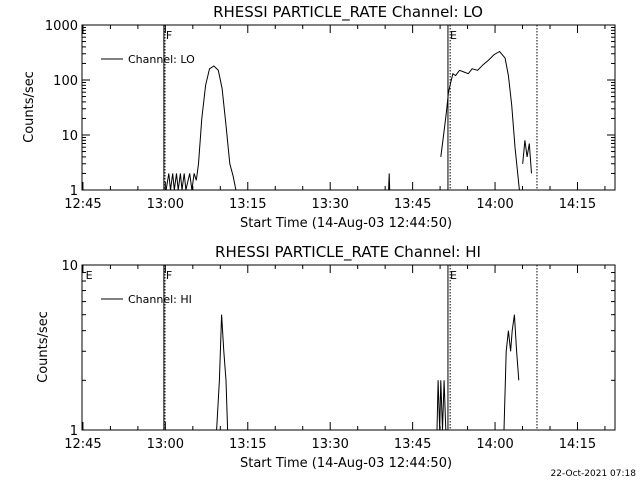 This screenshot has width=640, height=480. What do you see at coordinates (594, 474) in the screenshot?
I see `footer-timestamp: 22-Oct-2021 07:18` at bounding box center [594, 474].